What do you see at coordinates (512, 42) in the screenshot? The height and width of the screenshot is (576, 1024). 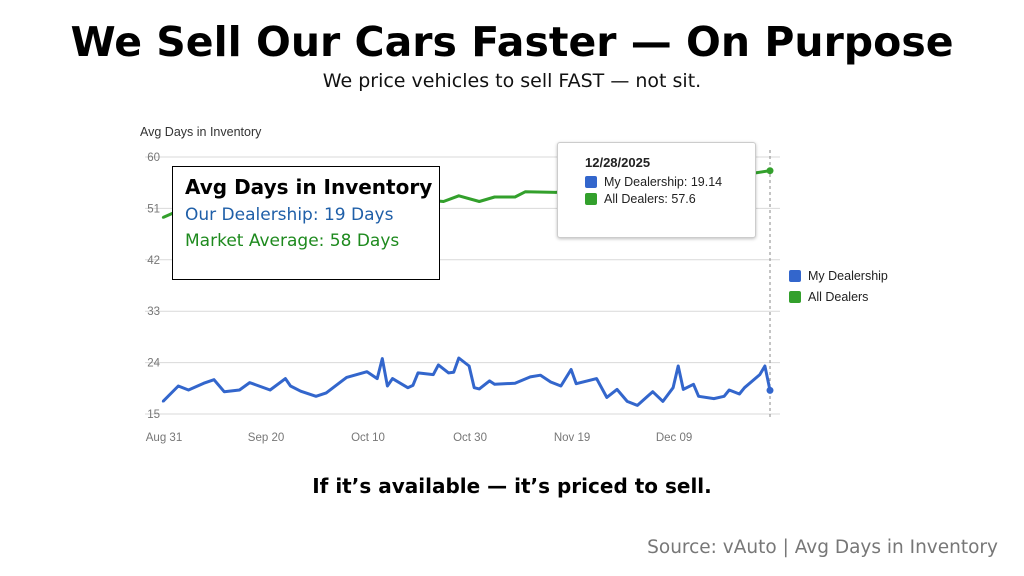 I see `page-title: We Sell Our Cars Faster — On Purpose` at bounding box center [512, 42].